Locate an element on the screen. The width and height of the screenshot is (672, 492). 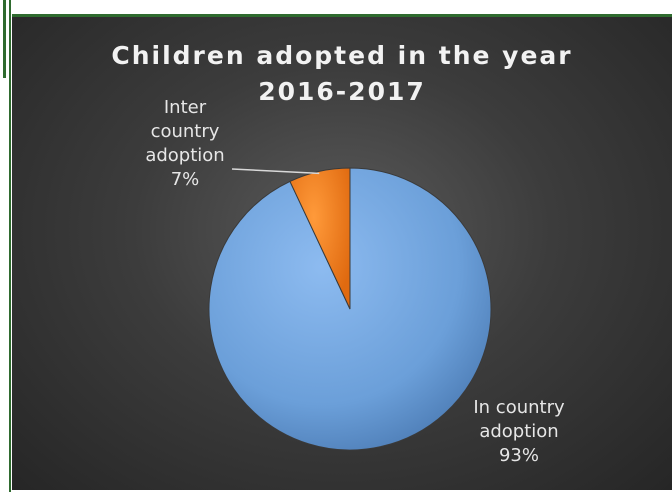
slice-label-inter-country-line-3: adoption is located at coordinates (185, 155).